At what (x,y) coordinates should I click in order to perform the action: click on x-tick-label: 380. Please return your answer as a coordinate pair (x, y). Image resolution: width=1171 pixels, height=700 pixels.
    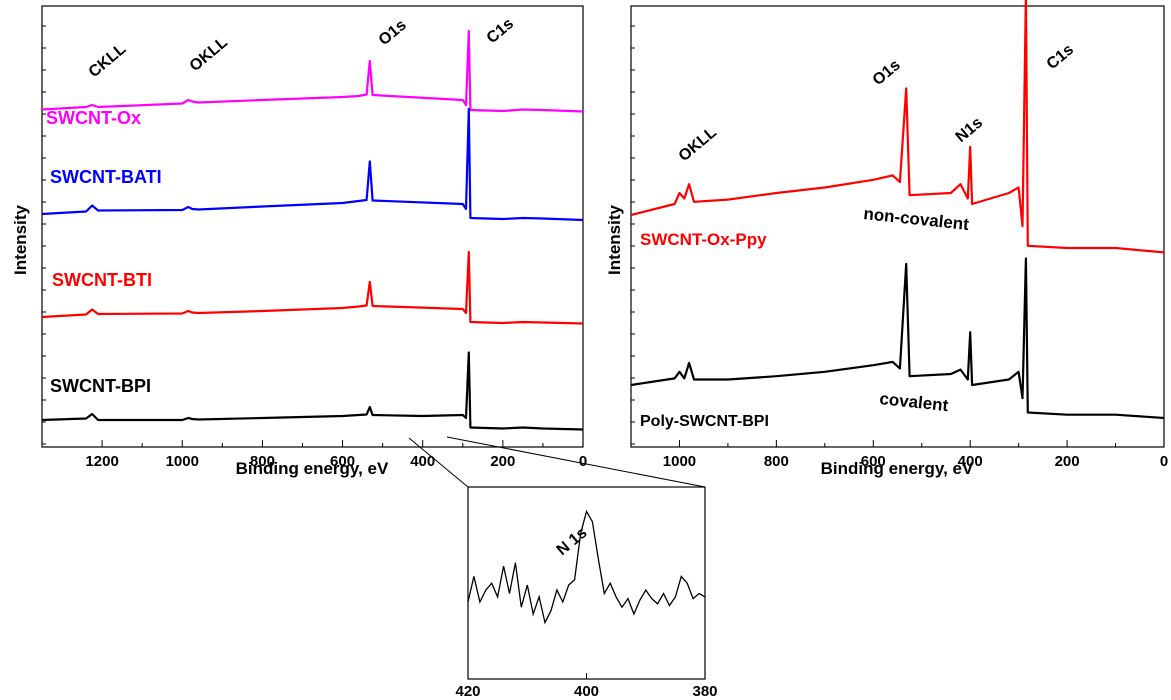
    Looking at the image, I should click on (704, 691).